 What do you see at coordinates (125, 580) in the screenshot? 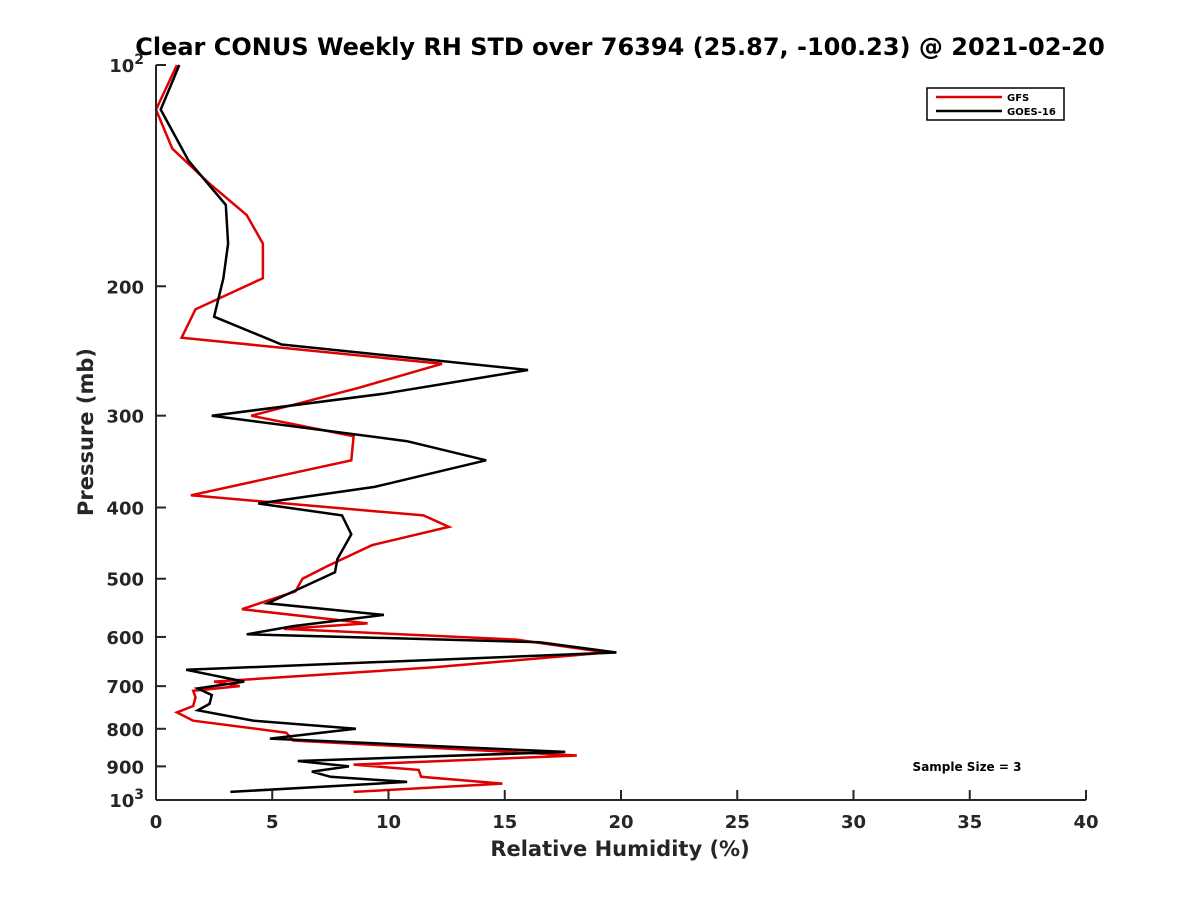
I see `y-tick-label-500: 500` at bounding box center [125, 580].